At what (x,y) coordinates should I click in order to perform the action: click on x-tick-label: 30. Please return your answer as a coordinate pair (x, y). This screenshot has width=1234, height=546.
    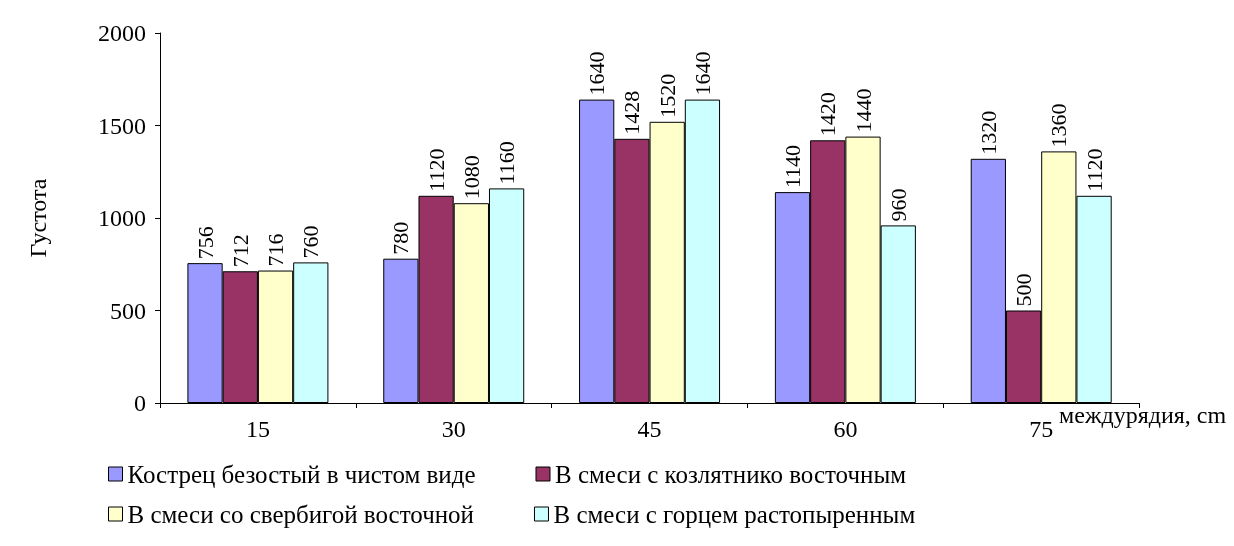
    Looking at the image, I should click on (453, 429).